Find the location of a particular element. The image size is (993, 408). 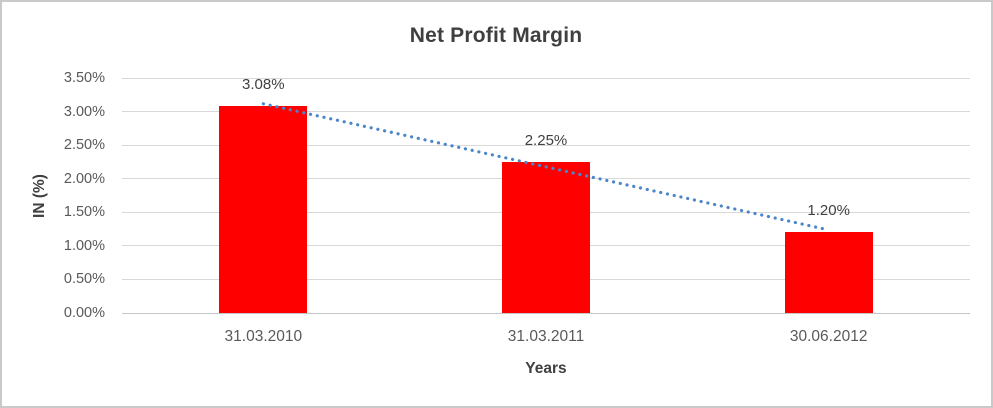

bar-30.06.2012 is located at coordinates (828, 272).